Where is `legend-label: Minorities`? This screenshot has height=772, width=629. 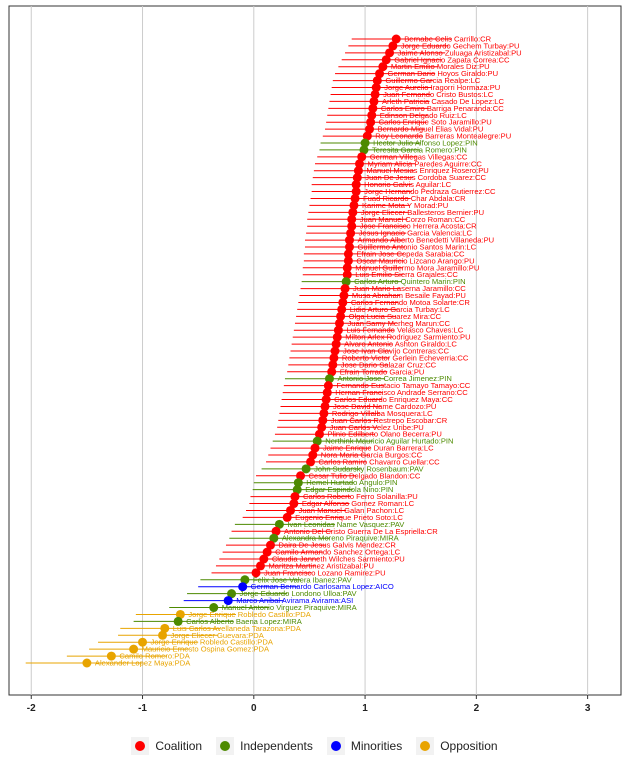
legend-label: Minorities is located at coordinates (376, 746).